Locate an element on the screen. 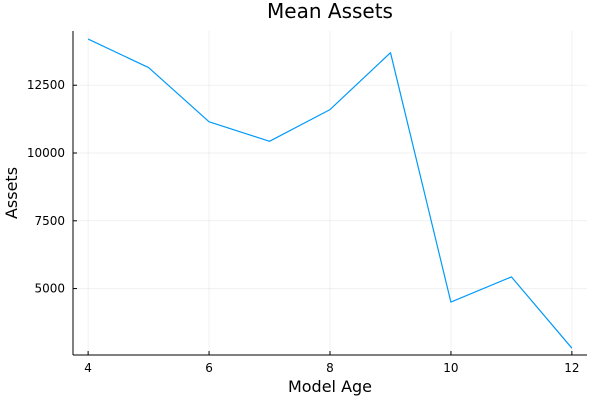  y-tick-label: 12500 is located at coordinates (46, 85).